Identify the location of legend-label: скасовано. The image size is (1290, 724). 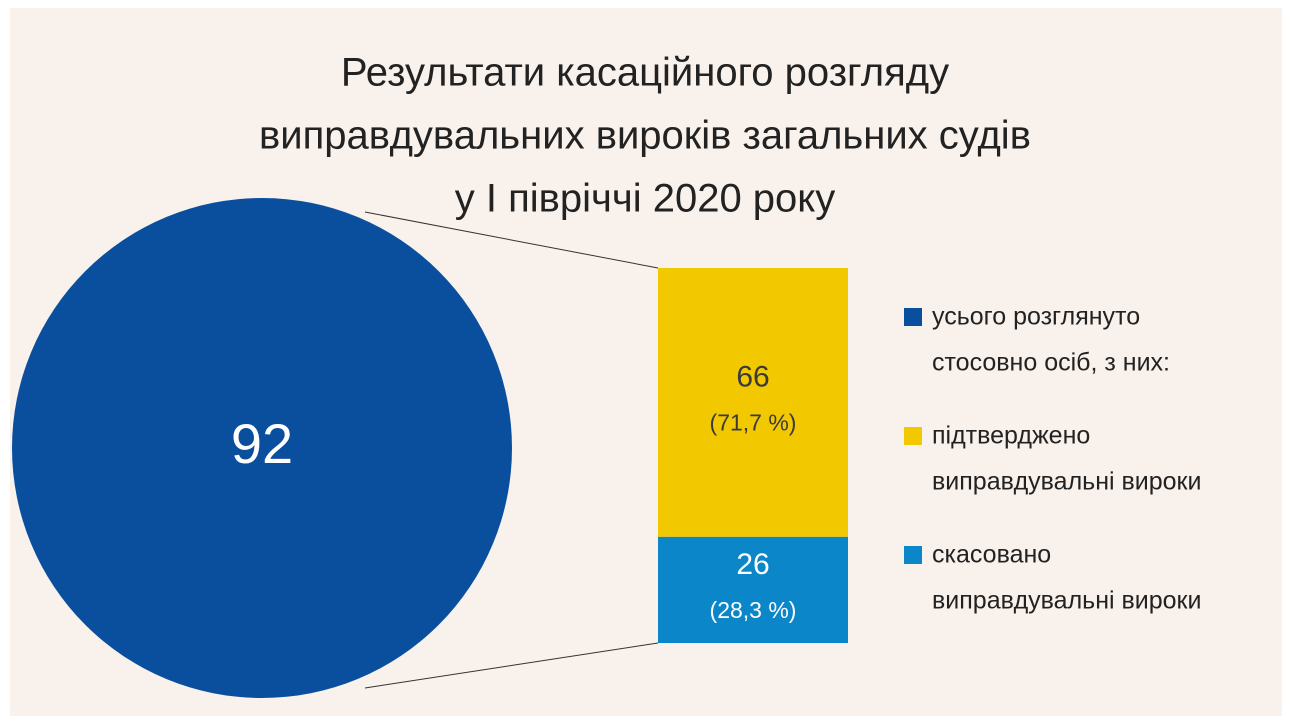
(991, 555).